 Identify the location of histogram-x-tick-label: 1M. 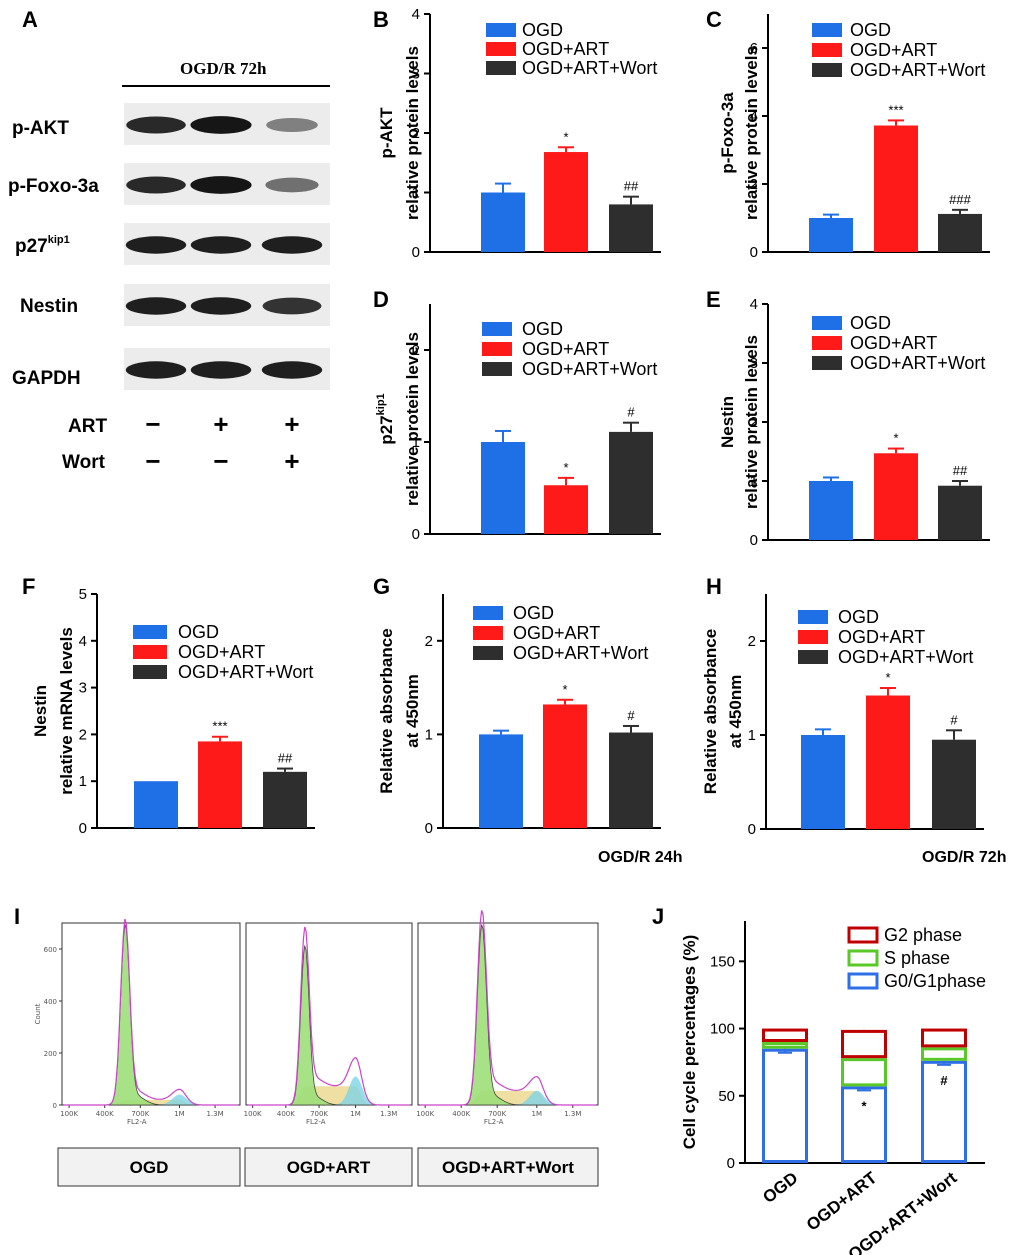
(355, 1114).